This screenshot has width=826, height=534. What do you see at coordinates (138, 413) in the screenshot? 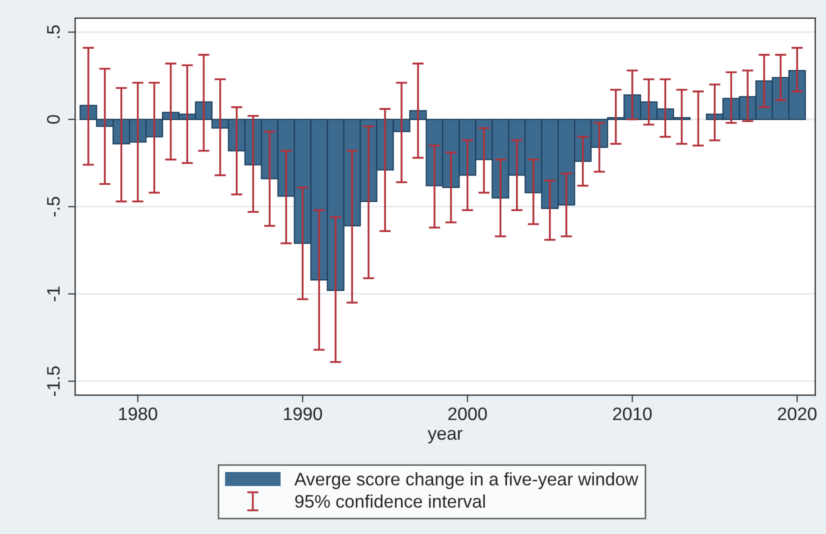
I see `x-tick-label: 1980` at bounding box center [138, 413].